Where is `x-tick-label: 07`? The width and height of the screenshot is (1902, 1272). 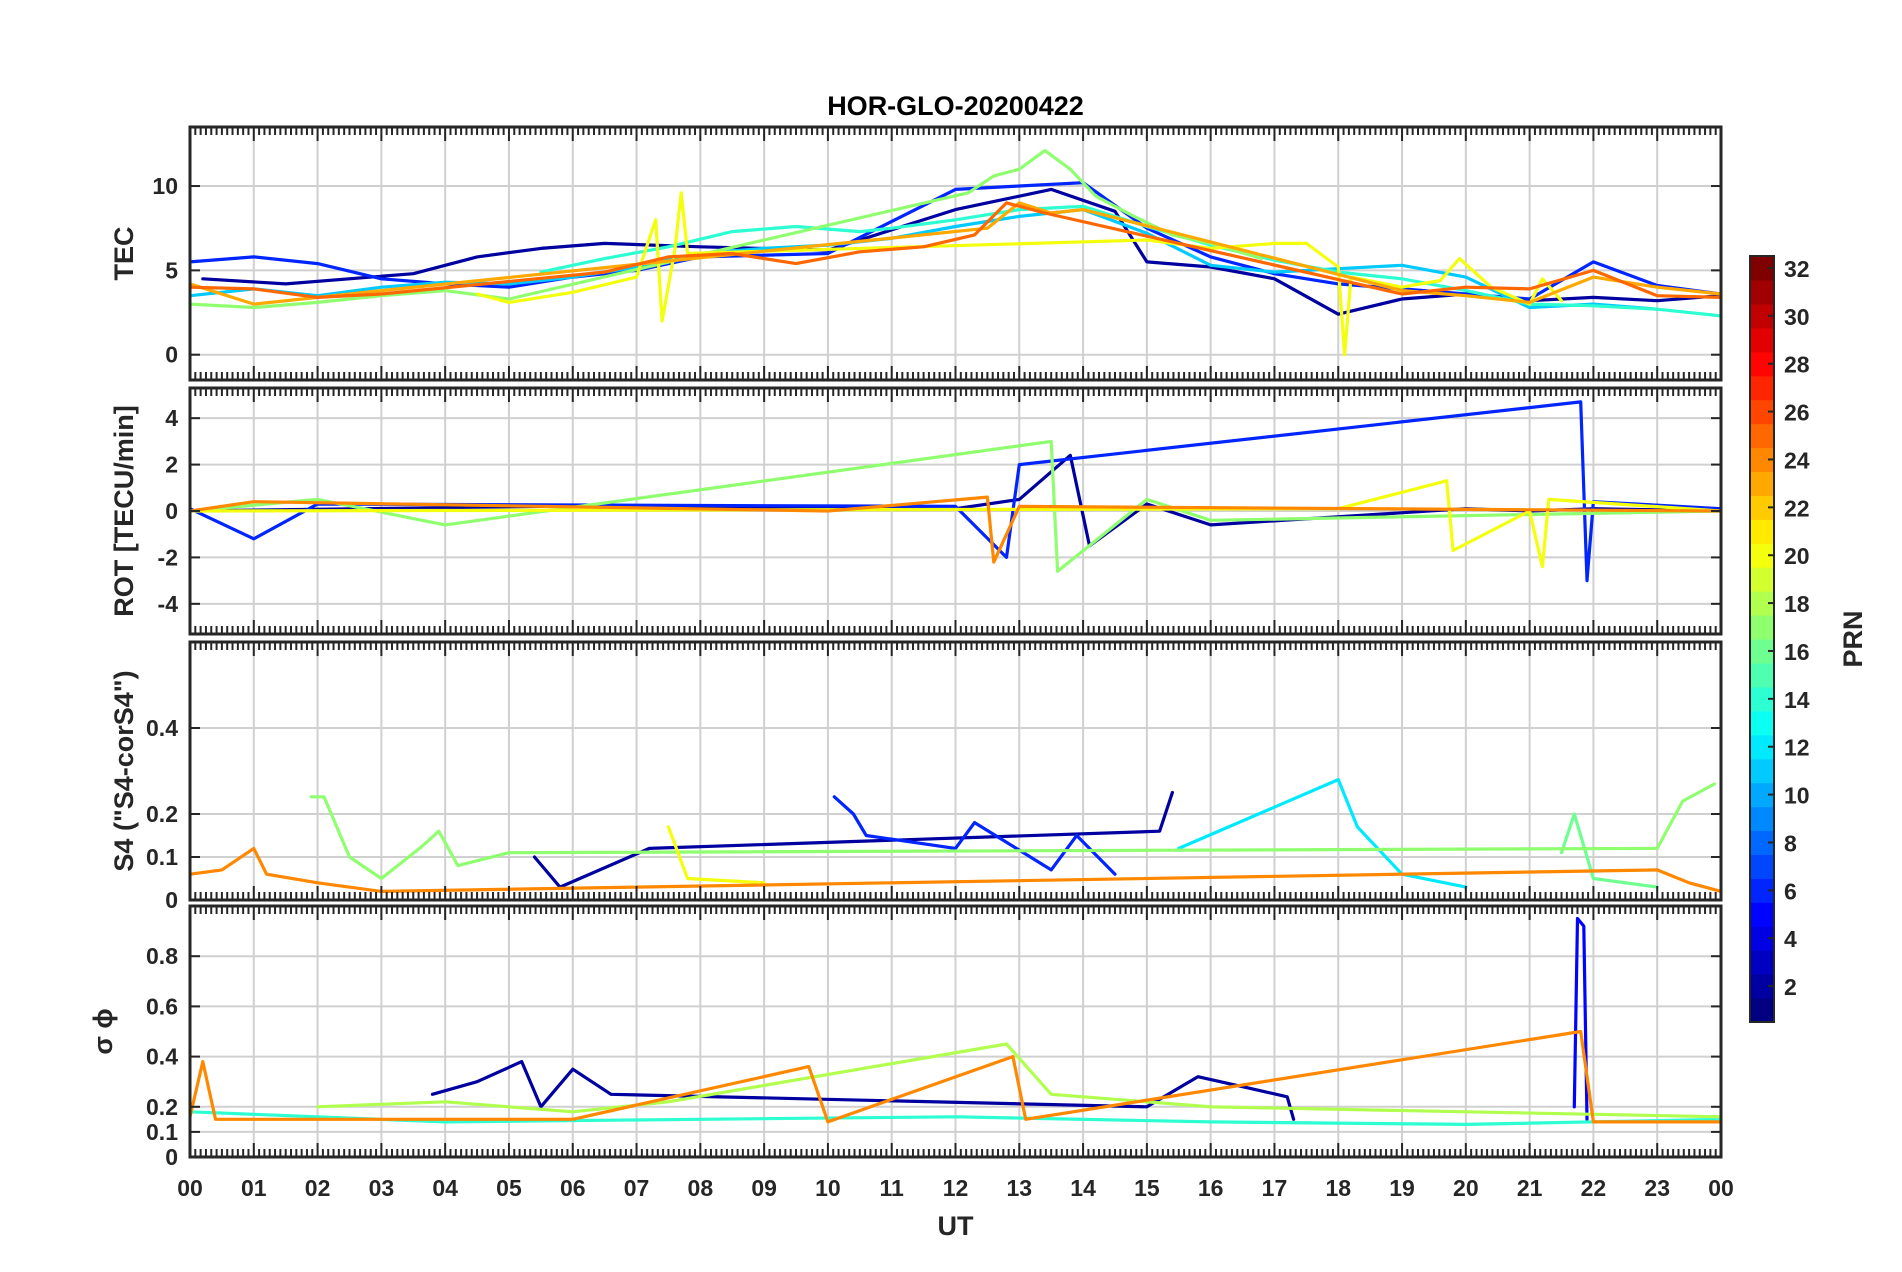 x-tick-label: 07 is located at coordinates (637, 1188).